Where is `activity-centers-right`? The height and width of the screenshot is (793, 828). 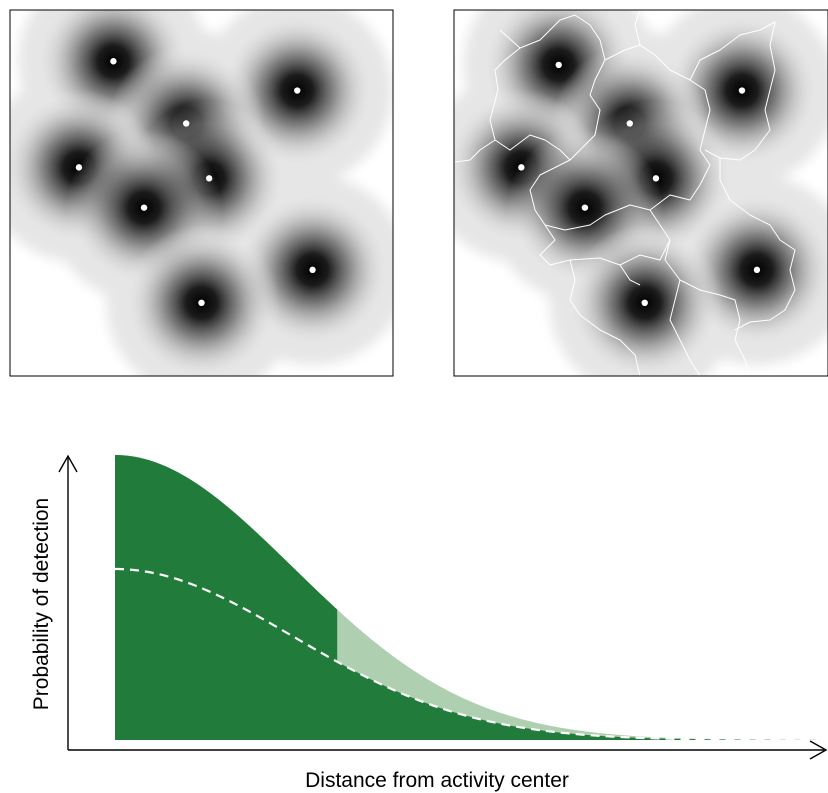
activity-centers-right is located at coordinates (639, 183).